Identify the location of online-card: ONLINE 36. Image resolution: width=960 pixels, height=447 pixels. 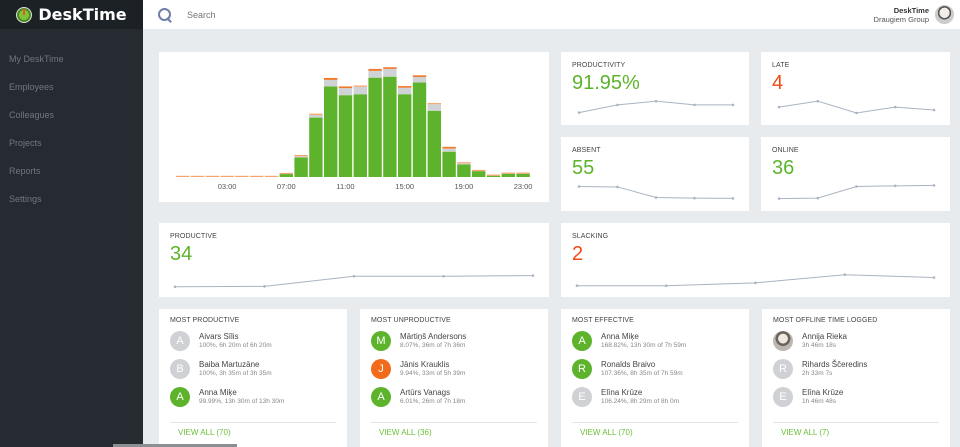
(855, 174).